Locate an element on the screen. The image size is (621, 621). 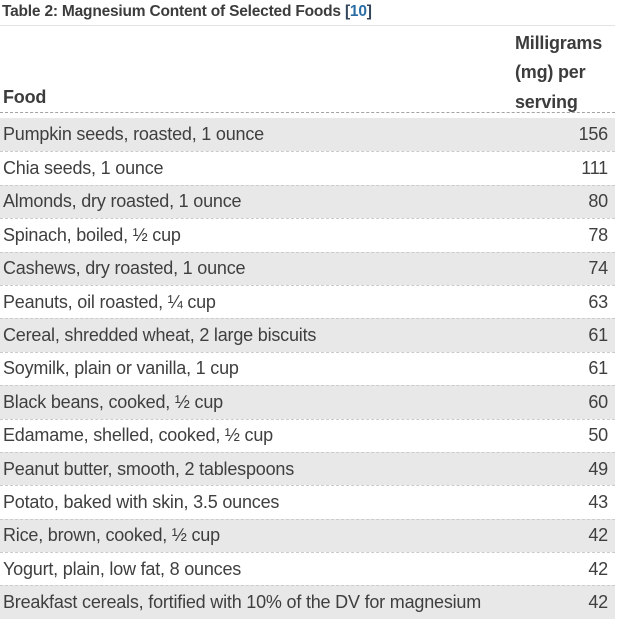
mg-cell: 80 is located at coordinates (598, 201).